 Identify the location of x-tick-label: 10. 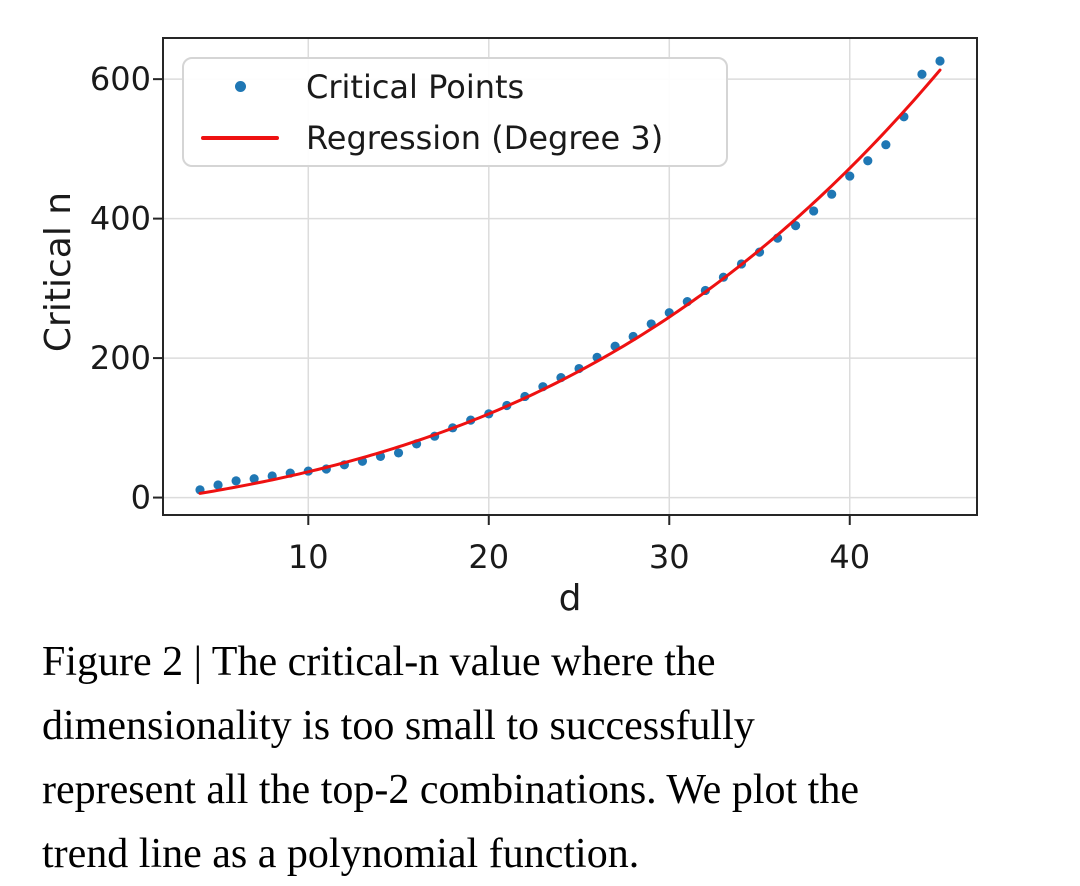
(308, 557).